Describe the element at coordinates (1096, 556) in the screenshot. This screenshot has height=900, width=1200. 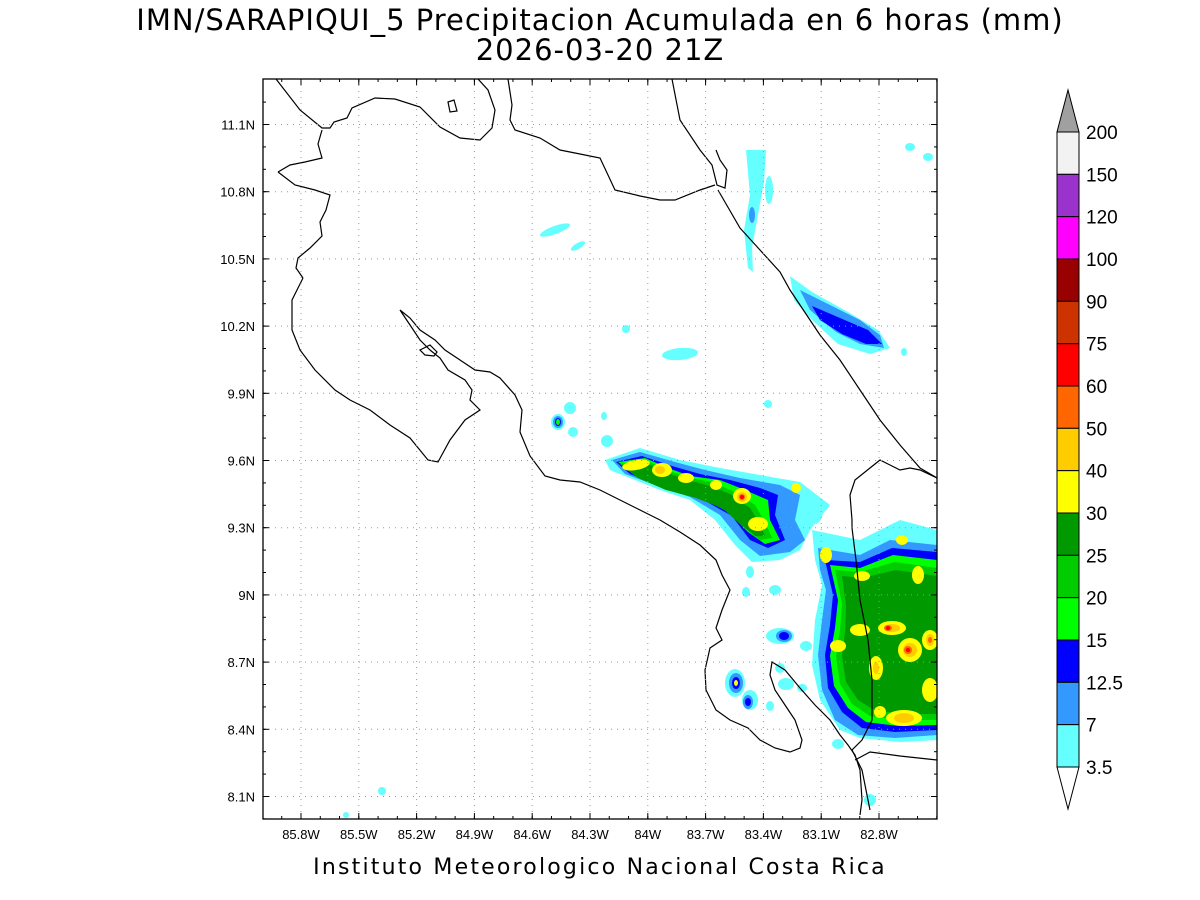
I see `legend-label: 25` at that location.